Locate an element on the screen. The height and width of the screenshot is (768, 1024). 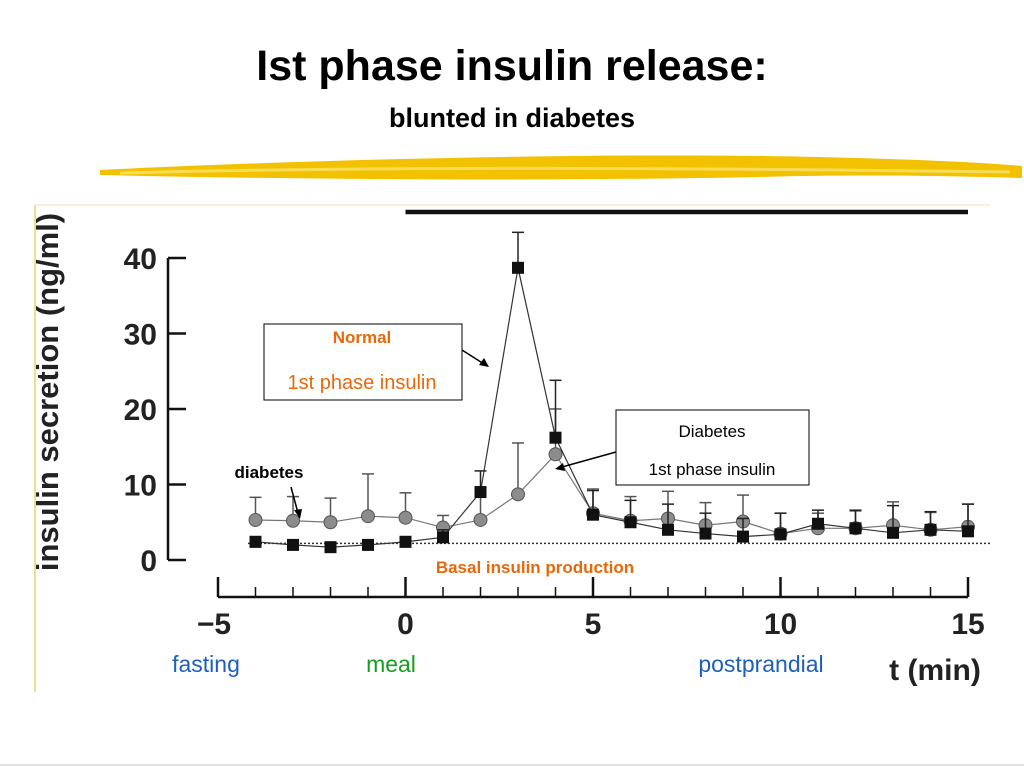
series-diabetes is located at coordinates (611, 474).